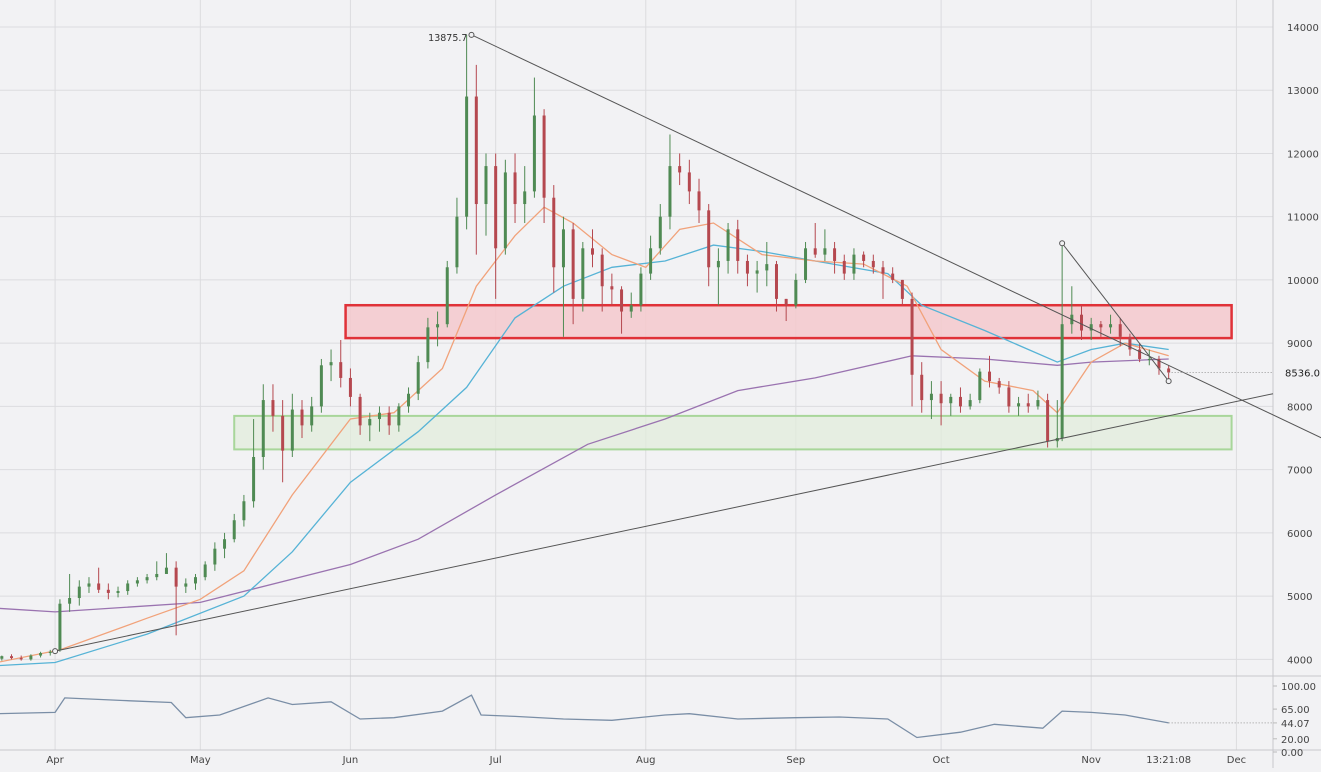 Image resolution: width=1321 pixels, height=772 pixels. I want to click on time-tick-label: Oct, so click(940, 760).